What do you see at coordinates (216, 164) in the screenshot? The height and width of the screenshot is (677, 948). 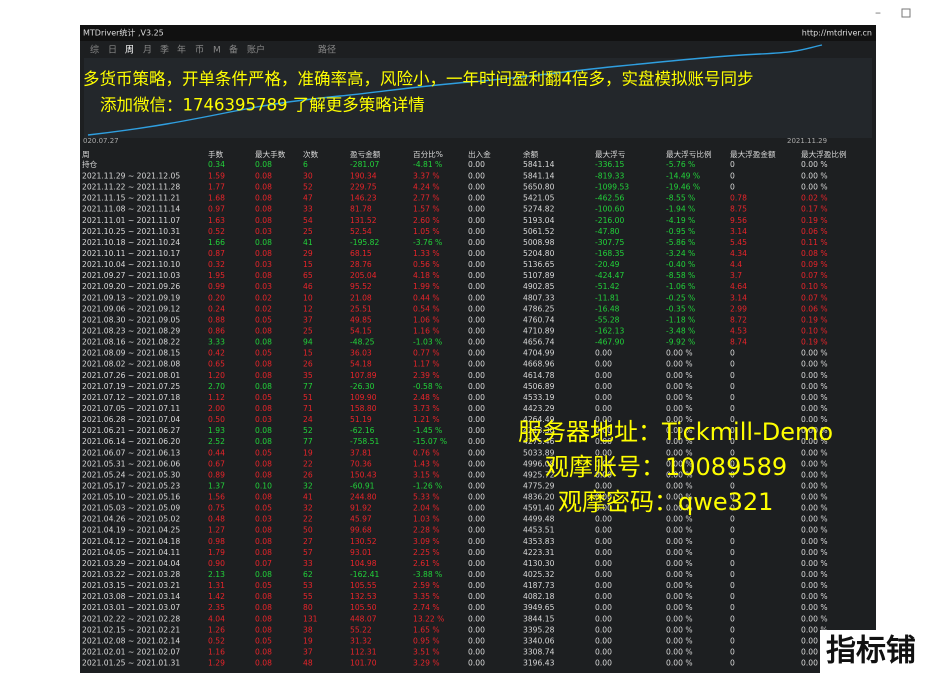 I see `table-cell: 0.34` at bounding box center [216, 164].